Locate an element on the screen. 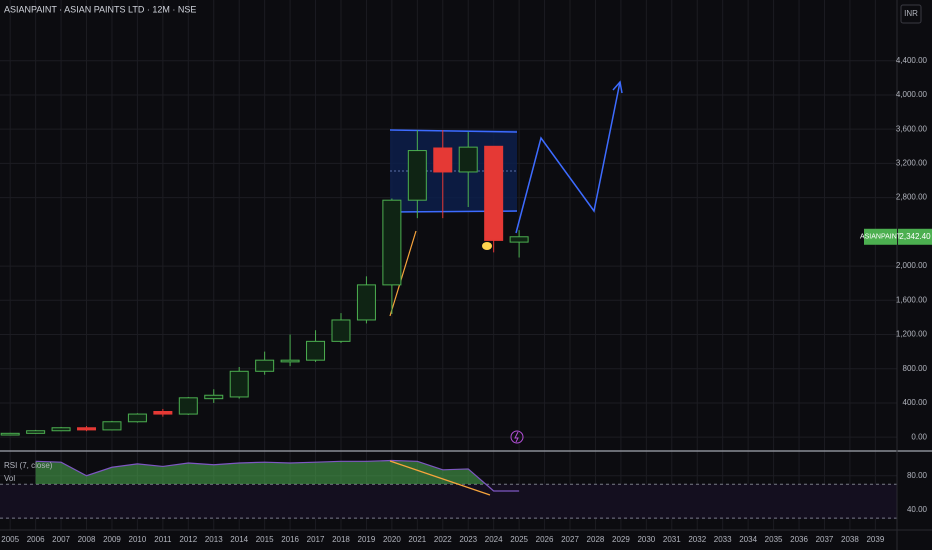 This screenshot has height=550, width=932. x-tick-label: 2011 is located at coordinates (163, 539).